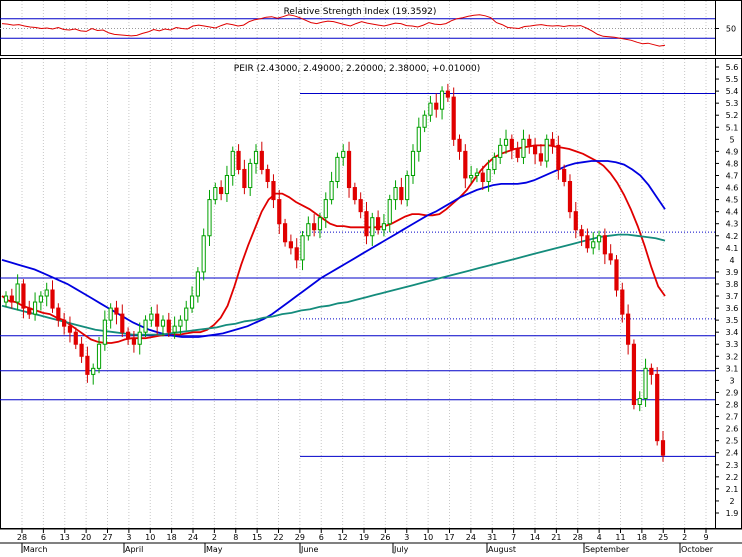  Describe the element at coordinates (732, 296) in the screenshot. I see `price-tick-label: 3.7` at that location.